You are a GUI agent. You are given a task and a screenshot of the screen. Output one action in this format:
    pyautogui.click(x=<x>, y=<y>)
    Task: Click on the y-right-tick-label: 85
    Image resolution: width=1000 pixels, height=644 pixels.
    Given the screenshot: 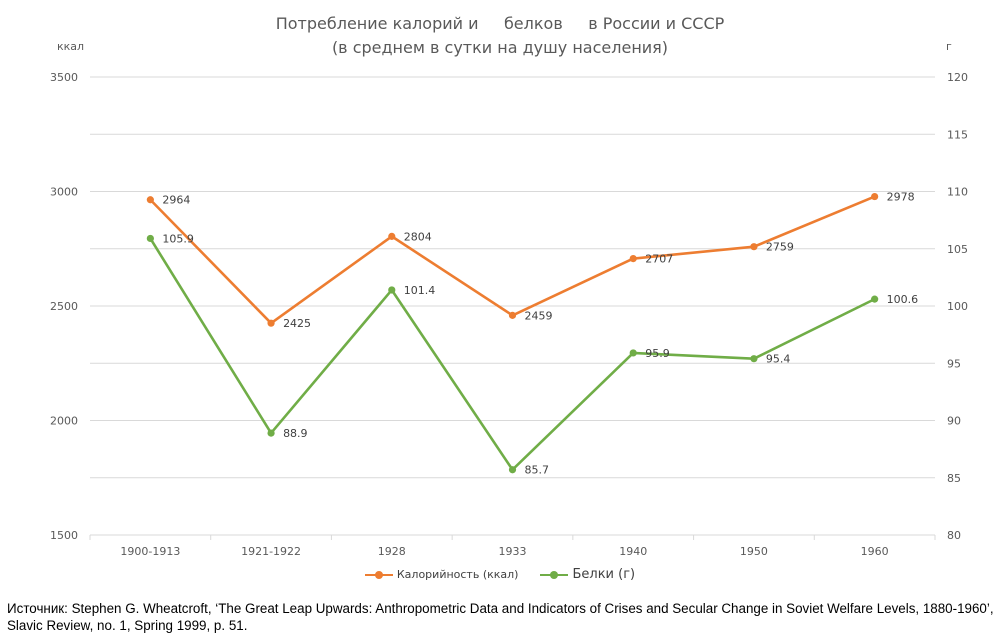 What is the action you would take?
    pyautogui.click(x=954, y=478)
    